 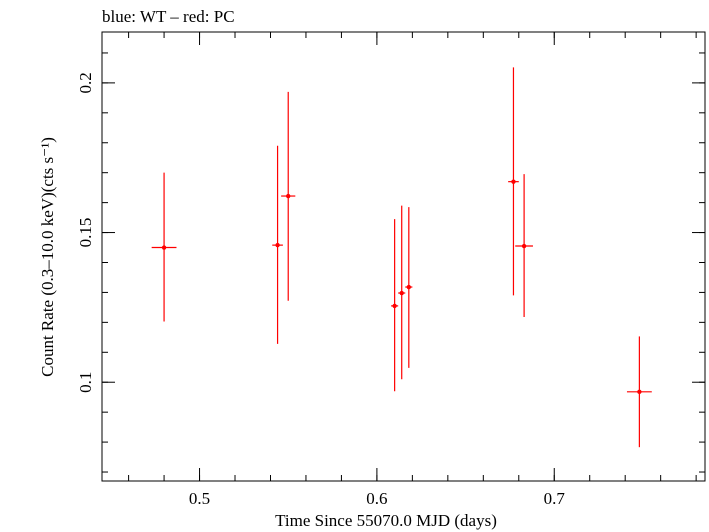 I want to click on y-tick-label: 0.1, so click(x=85, y=382).